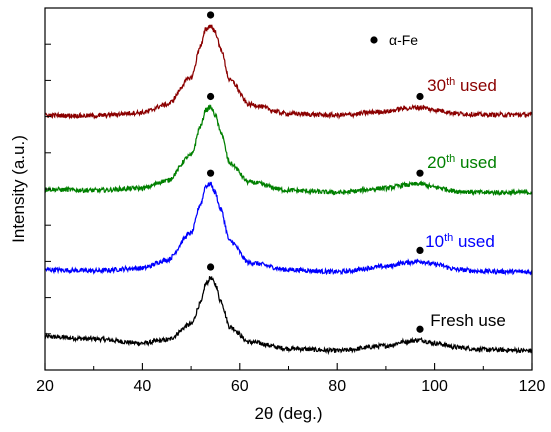 The image size is (551, 432). What do you see at coordinates (18, 189) in the screenshot?
I see `y-axis-label: Intensity (a.u.)` at bounding box center [18, 189].